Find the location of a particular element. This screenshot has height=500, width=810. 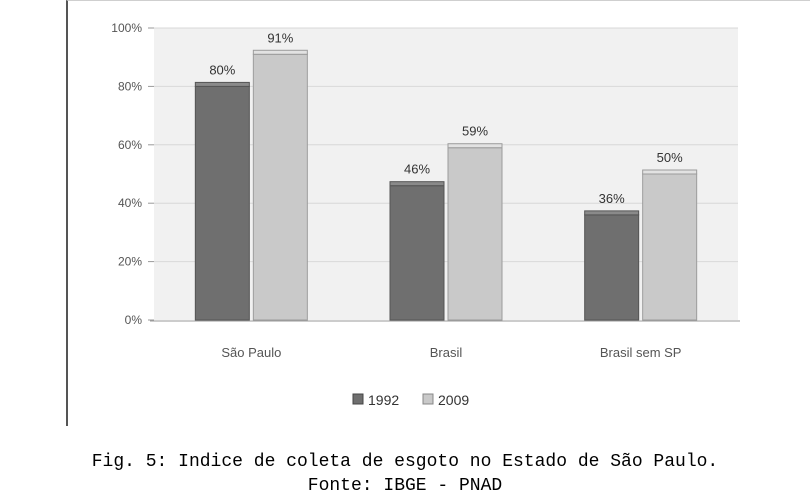

y-tick-label: 20% is located at coordinates (130, 262).